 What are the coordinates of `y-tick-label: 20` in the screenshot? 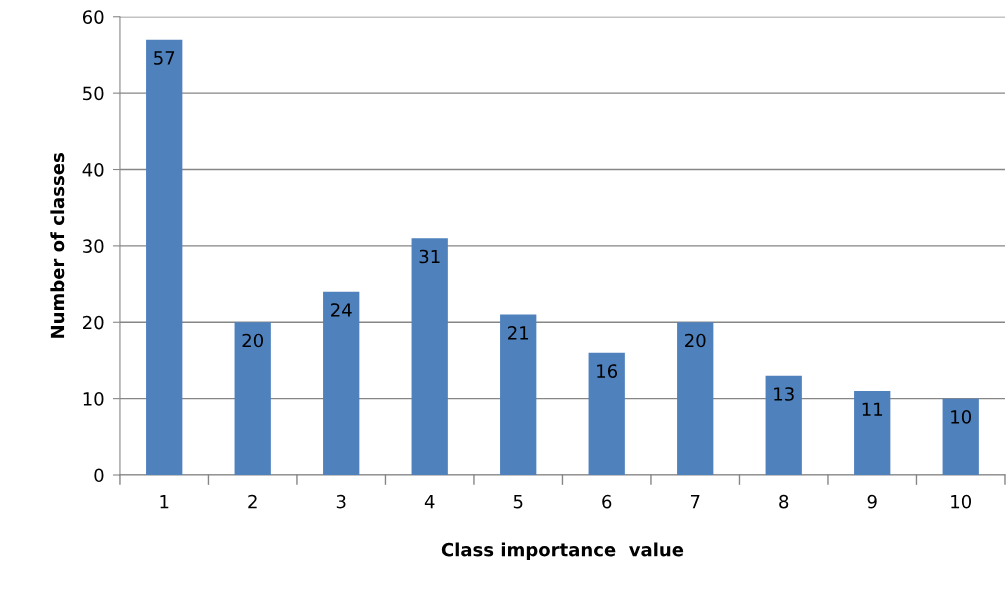 It's located at (93, 322).